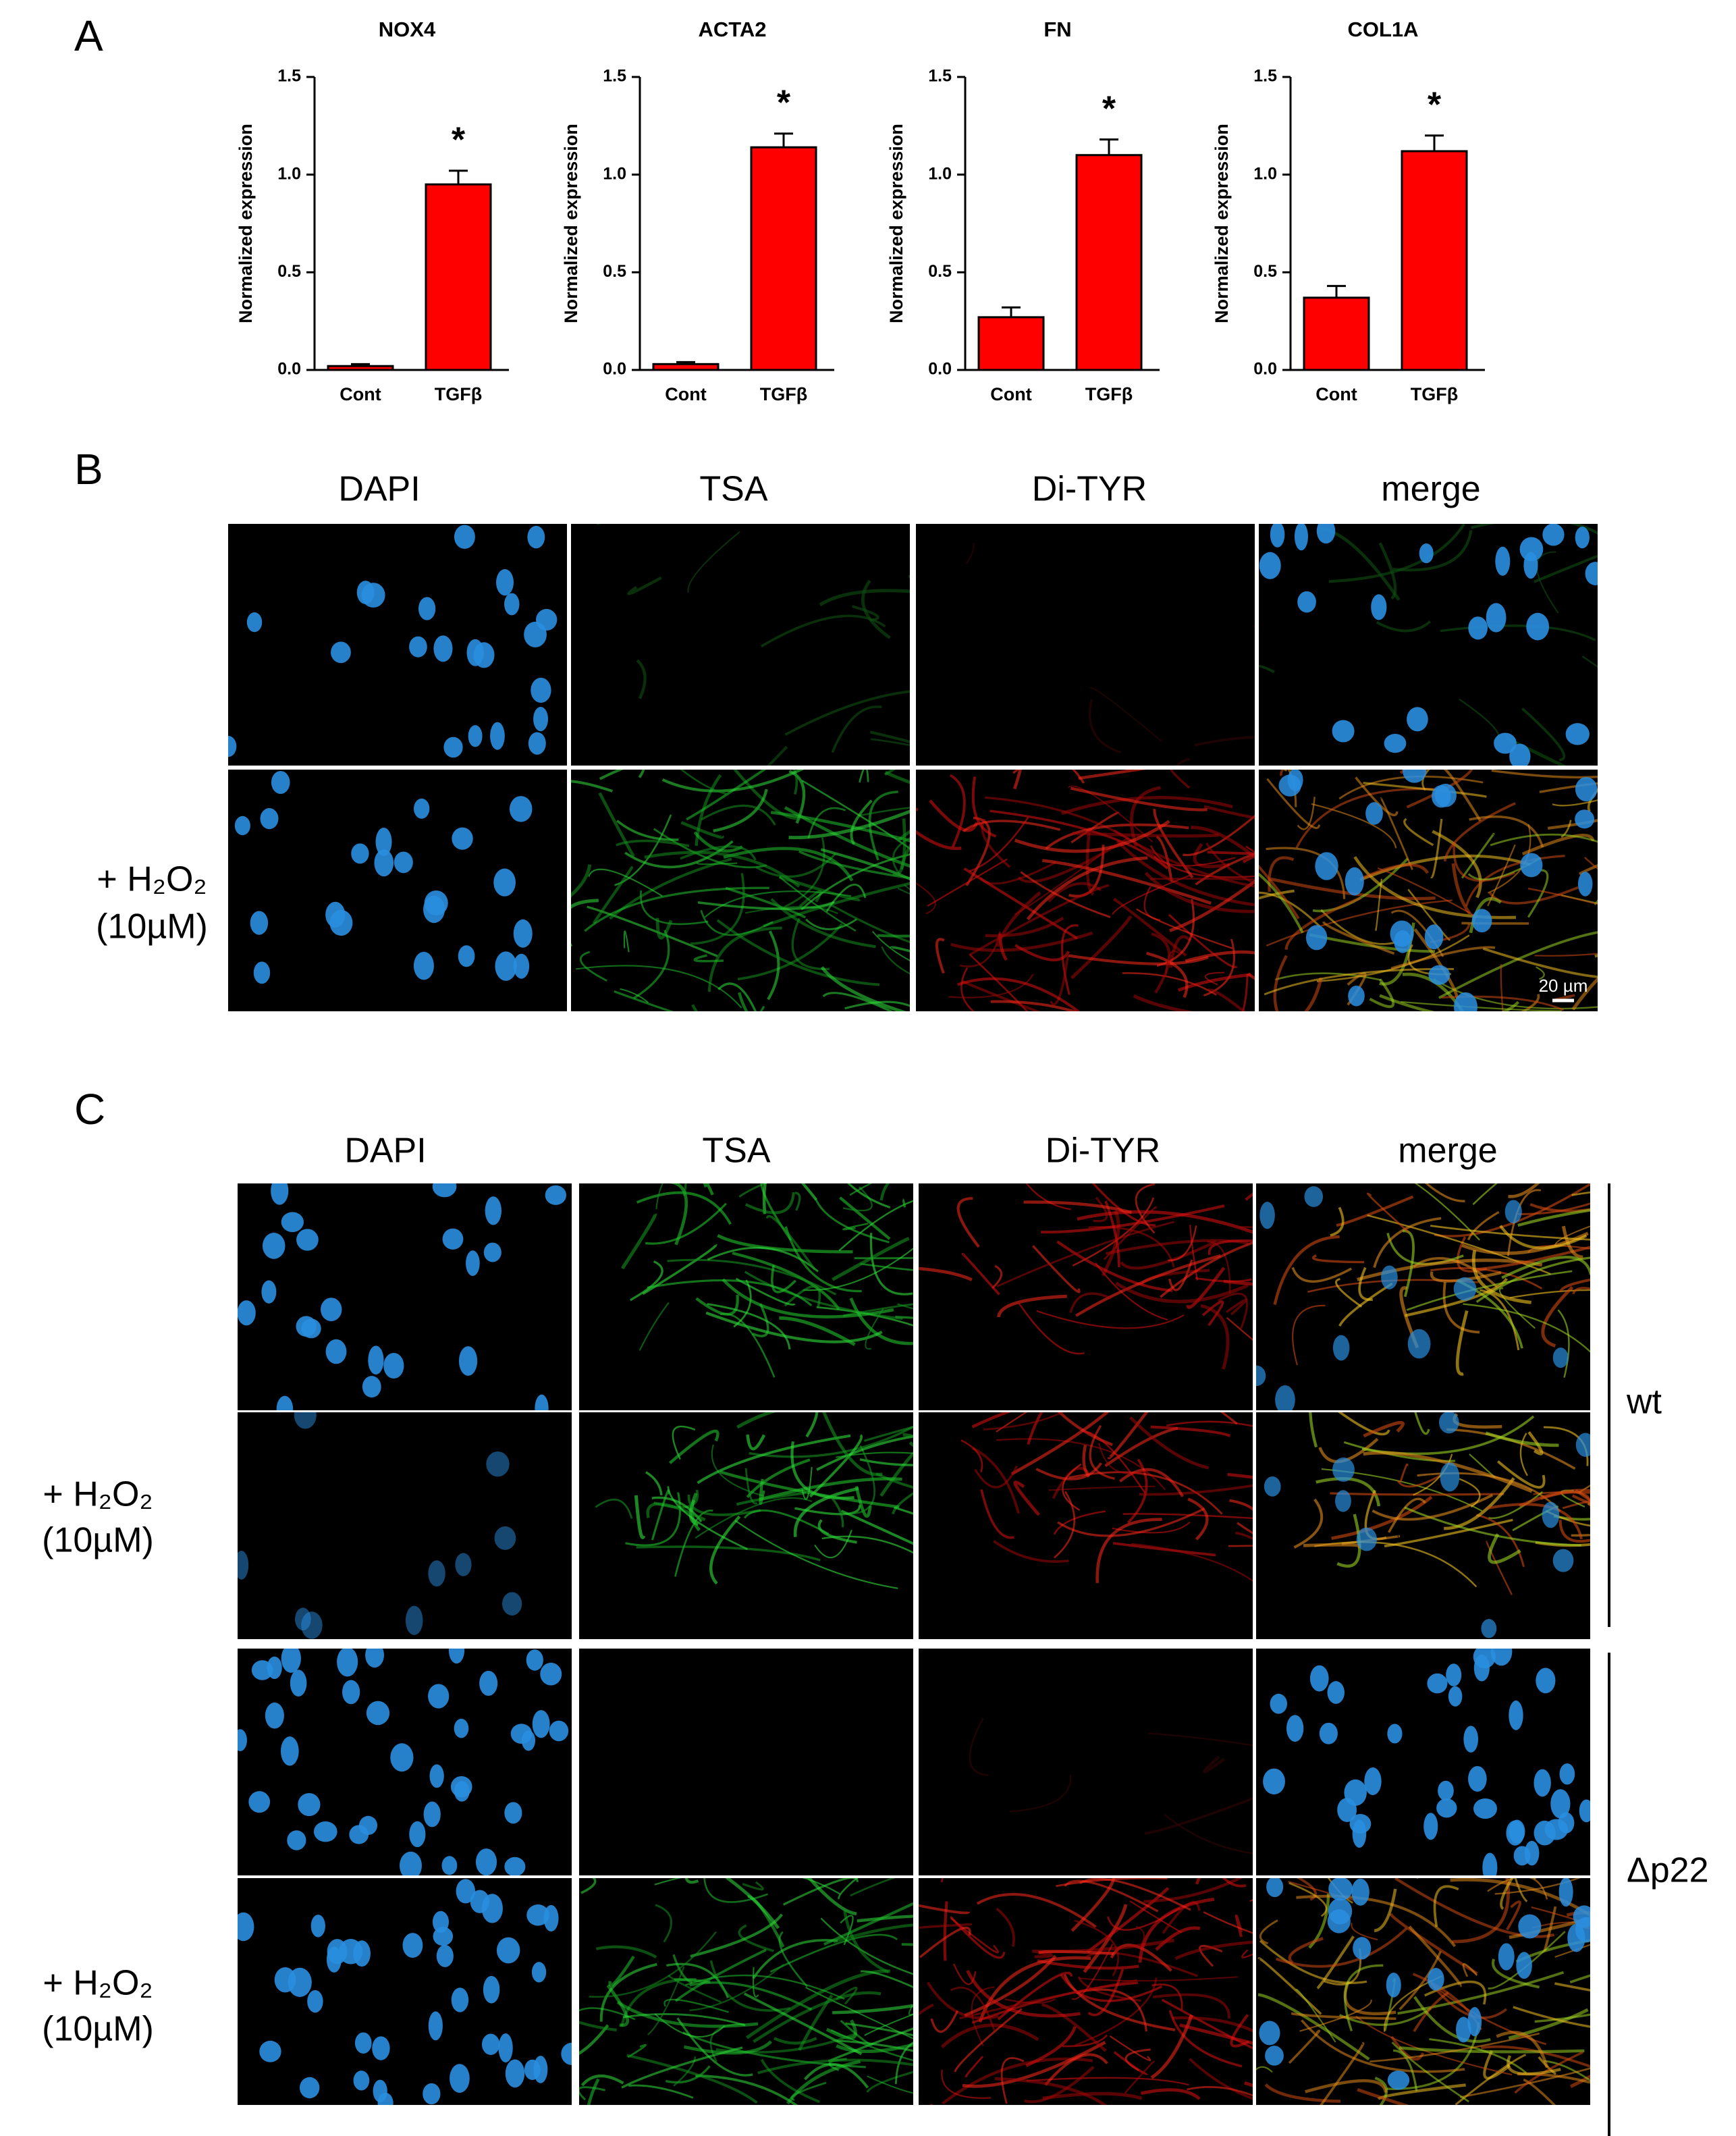  Describe the element at coordinates (90, 1109) in the screenshot. I see `panel-label: C` at that location.